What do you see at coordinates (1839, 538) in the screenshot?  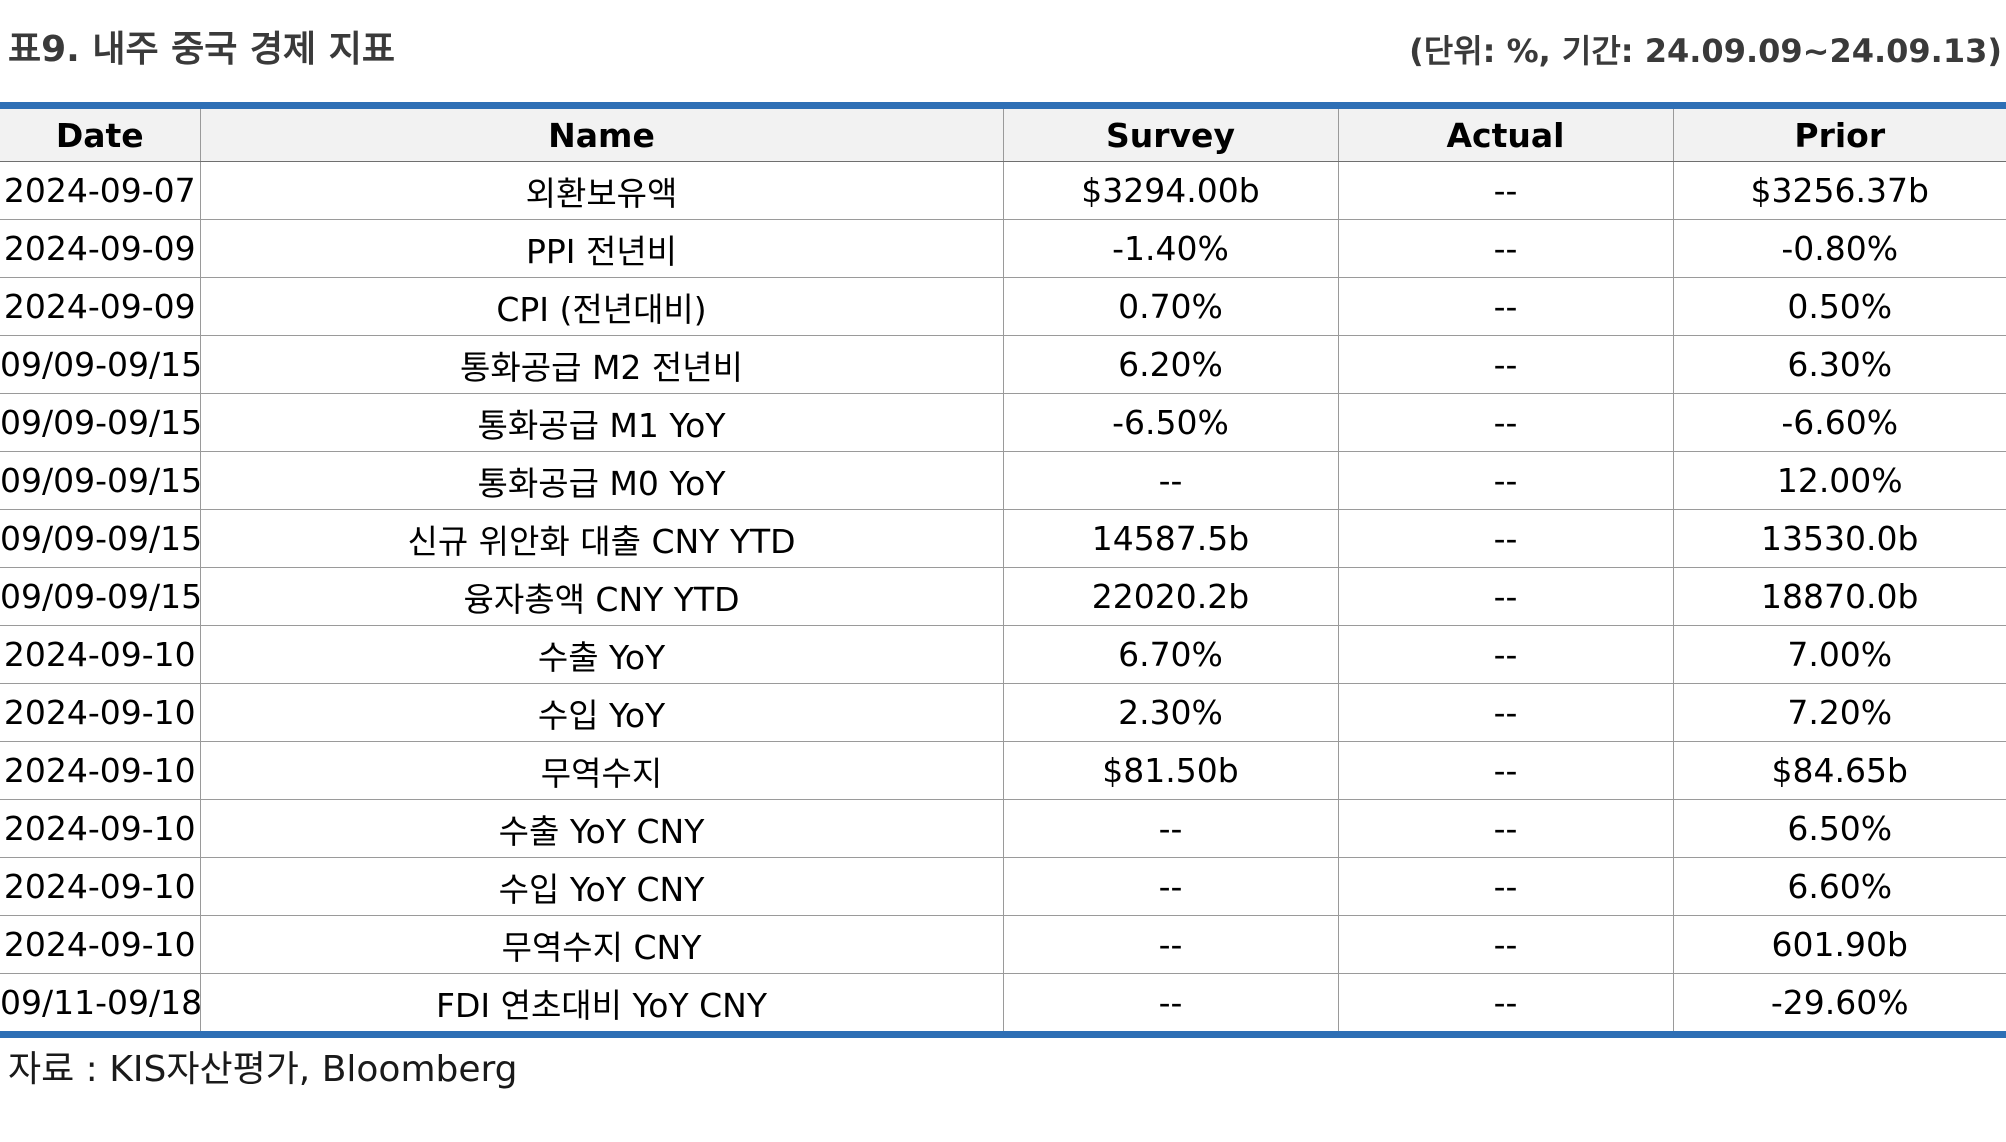 I see `cell-prior: 13530.0b` at bounding box center [1839, 538].